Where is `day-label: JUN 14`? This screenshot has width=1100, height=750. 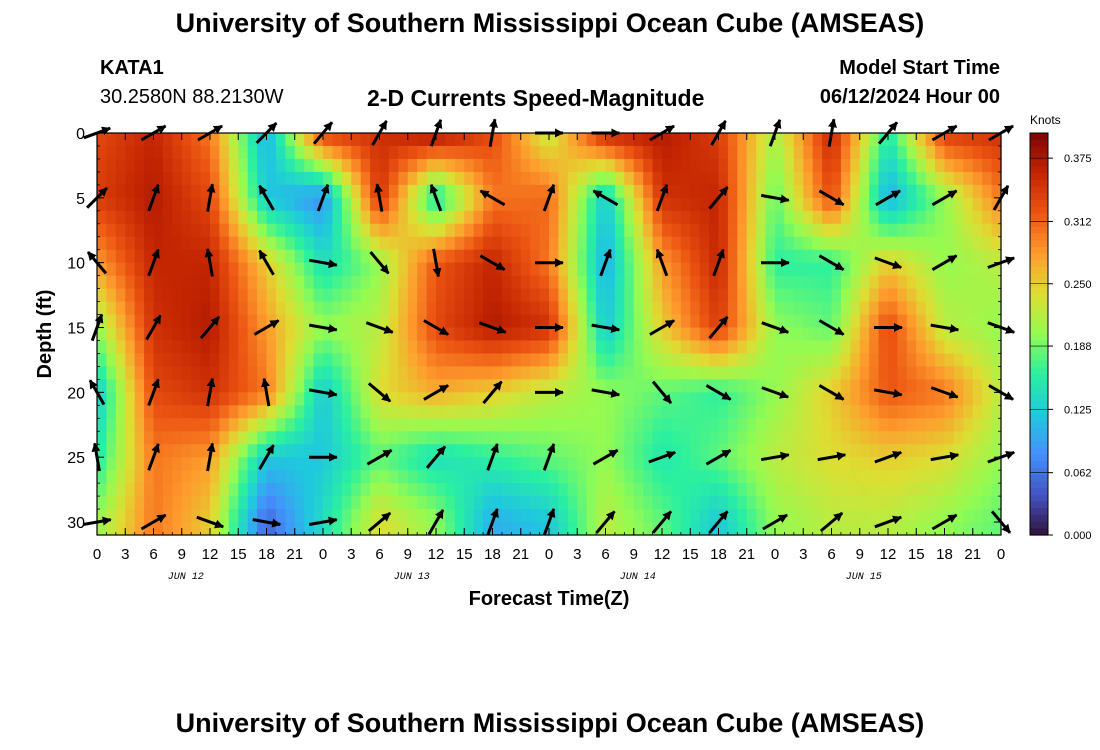 day-label: JUN 14 is located at coordinates (638, 577).